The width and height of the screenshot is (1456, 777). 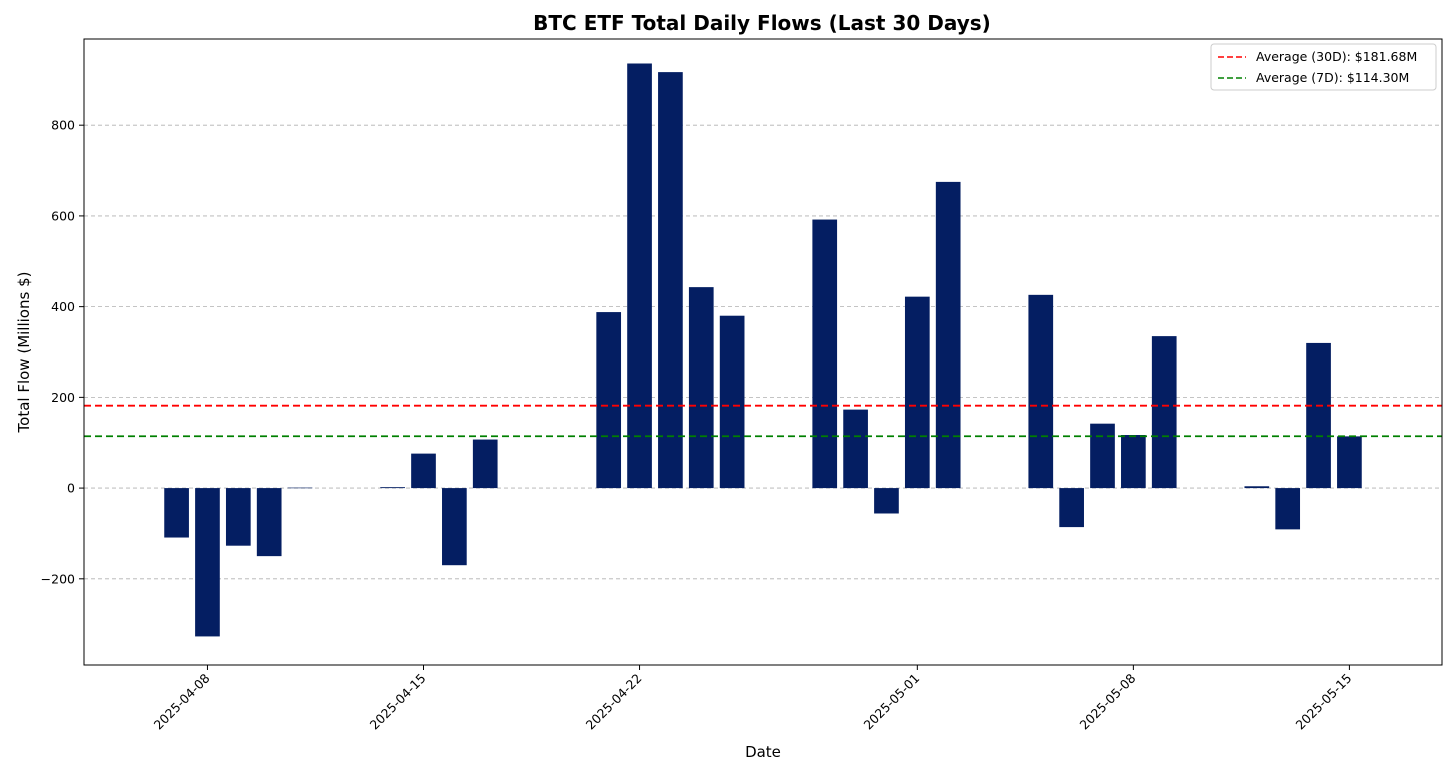 I want to click on legend-label-avg-7d: Average (7D): $114.30M, so click(x=1332, y=77).